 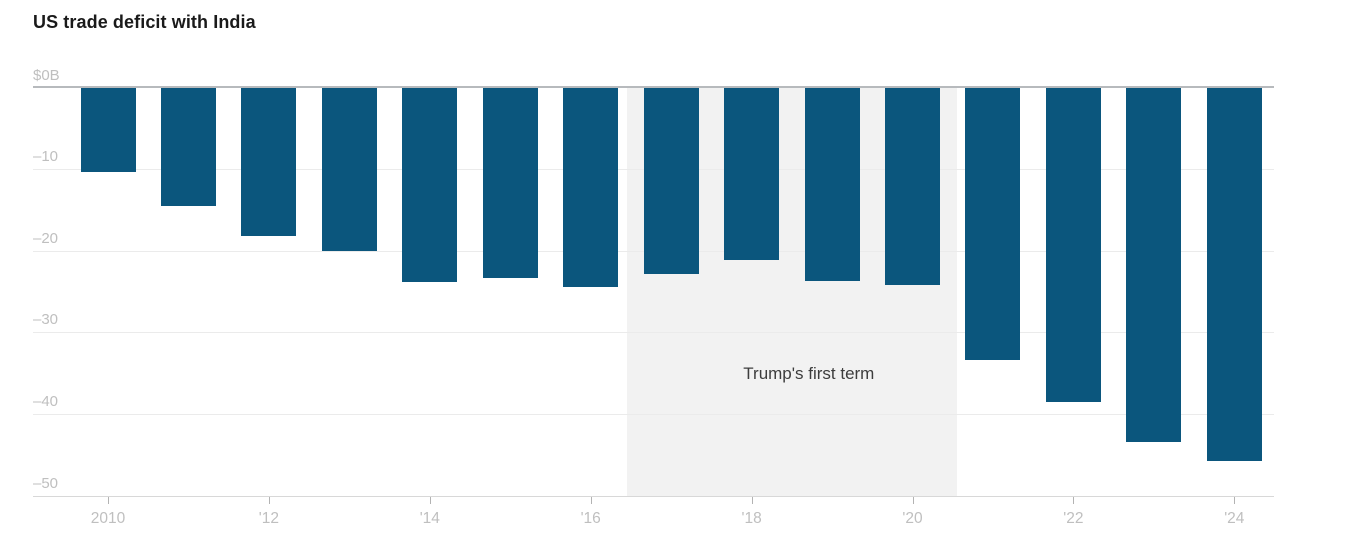 I want to click on y-axis-tick-label: $0B, so click(x=46, y=75).